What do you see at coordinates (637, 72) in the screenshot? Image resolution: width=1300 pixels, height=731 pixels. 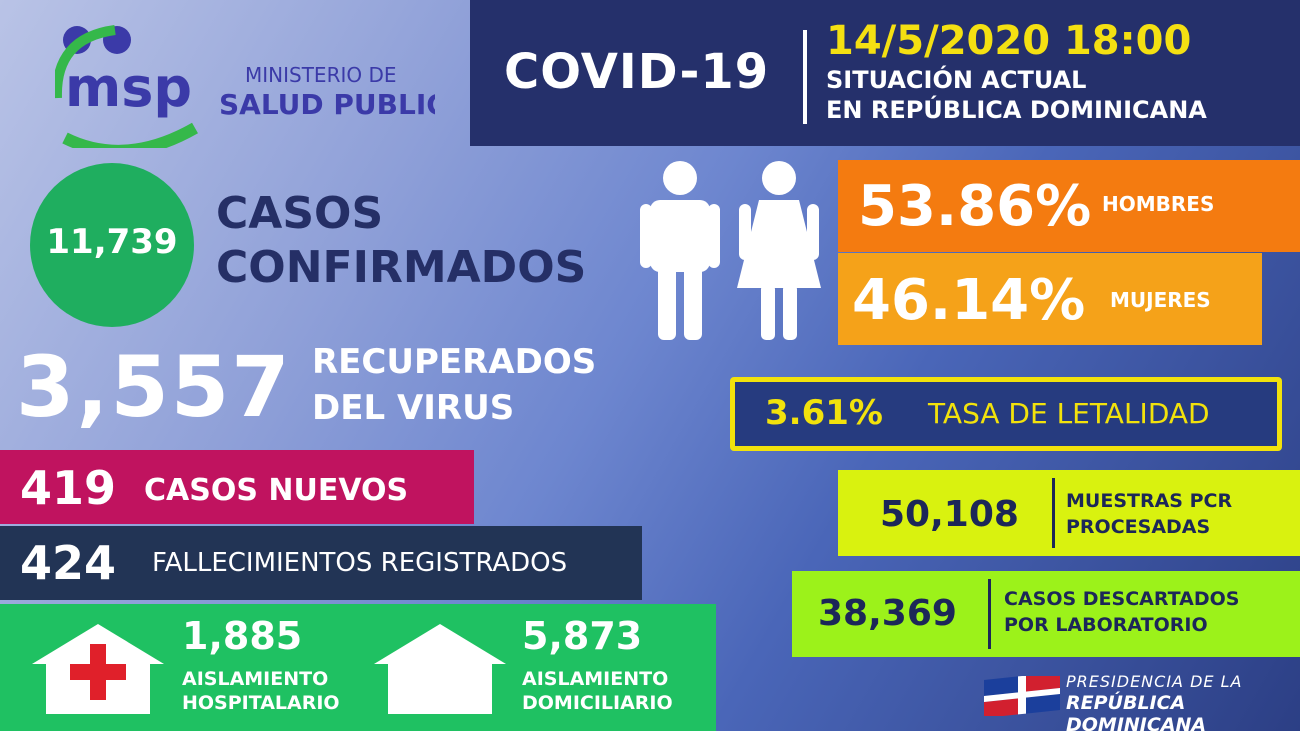 I see `page-title: COVID-19` at bounding box center [637, 72].